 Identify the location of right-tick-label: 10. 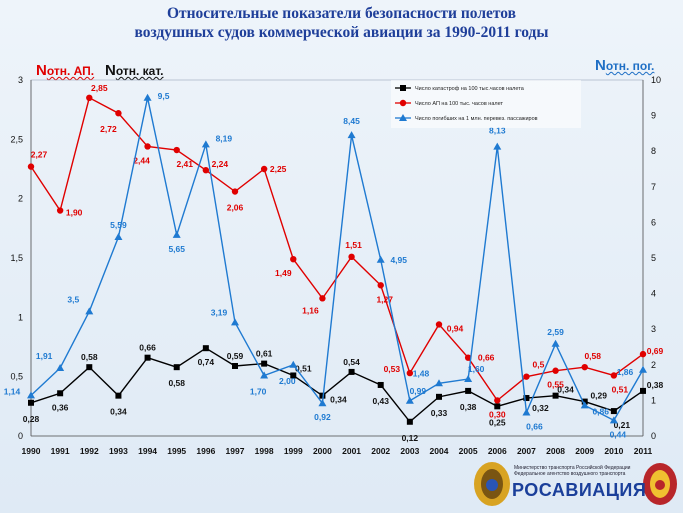
(656, 80).